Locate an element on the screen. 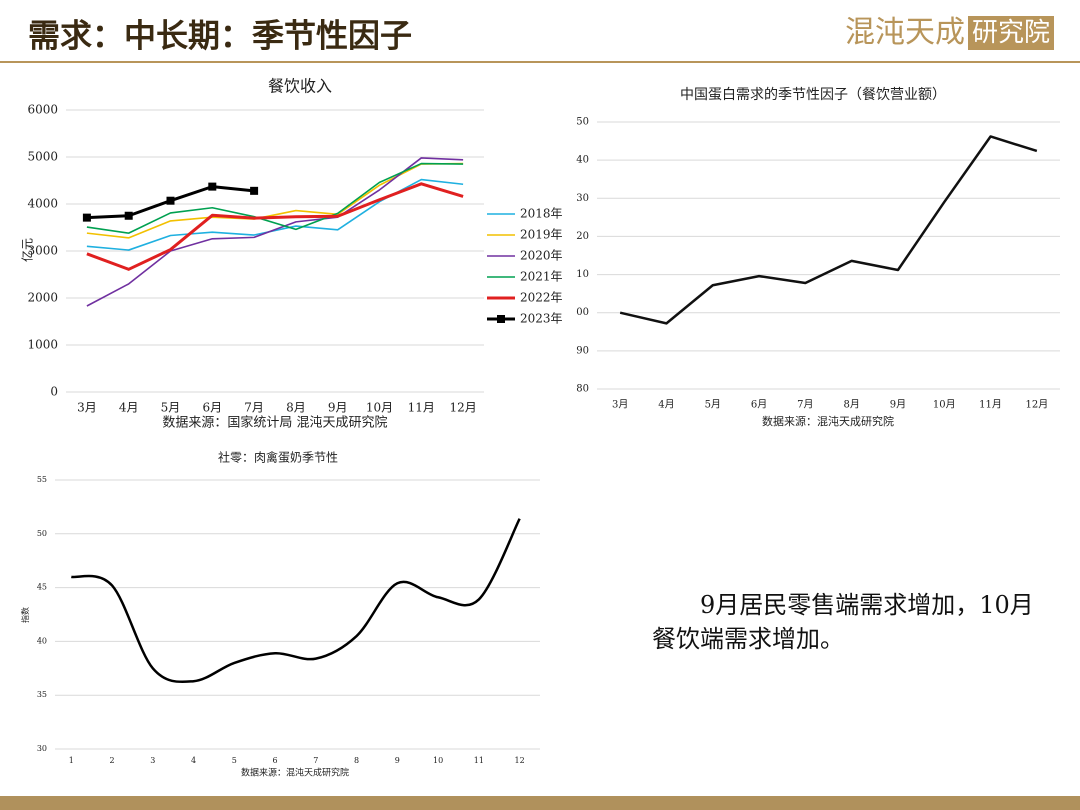 Image resolution: width=1080 pixels, height=810 pixels. y-tick-label: 90 is located at coordinates (582, 350).